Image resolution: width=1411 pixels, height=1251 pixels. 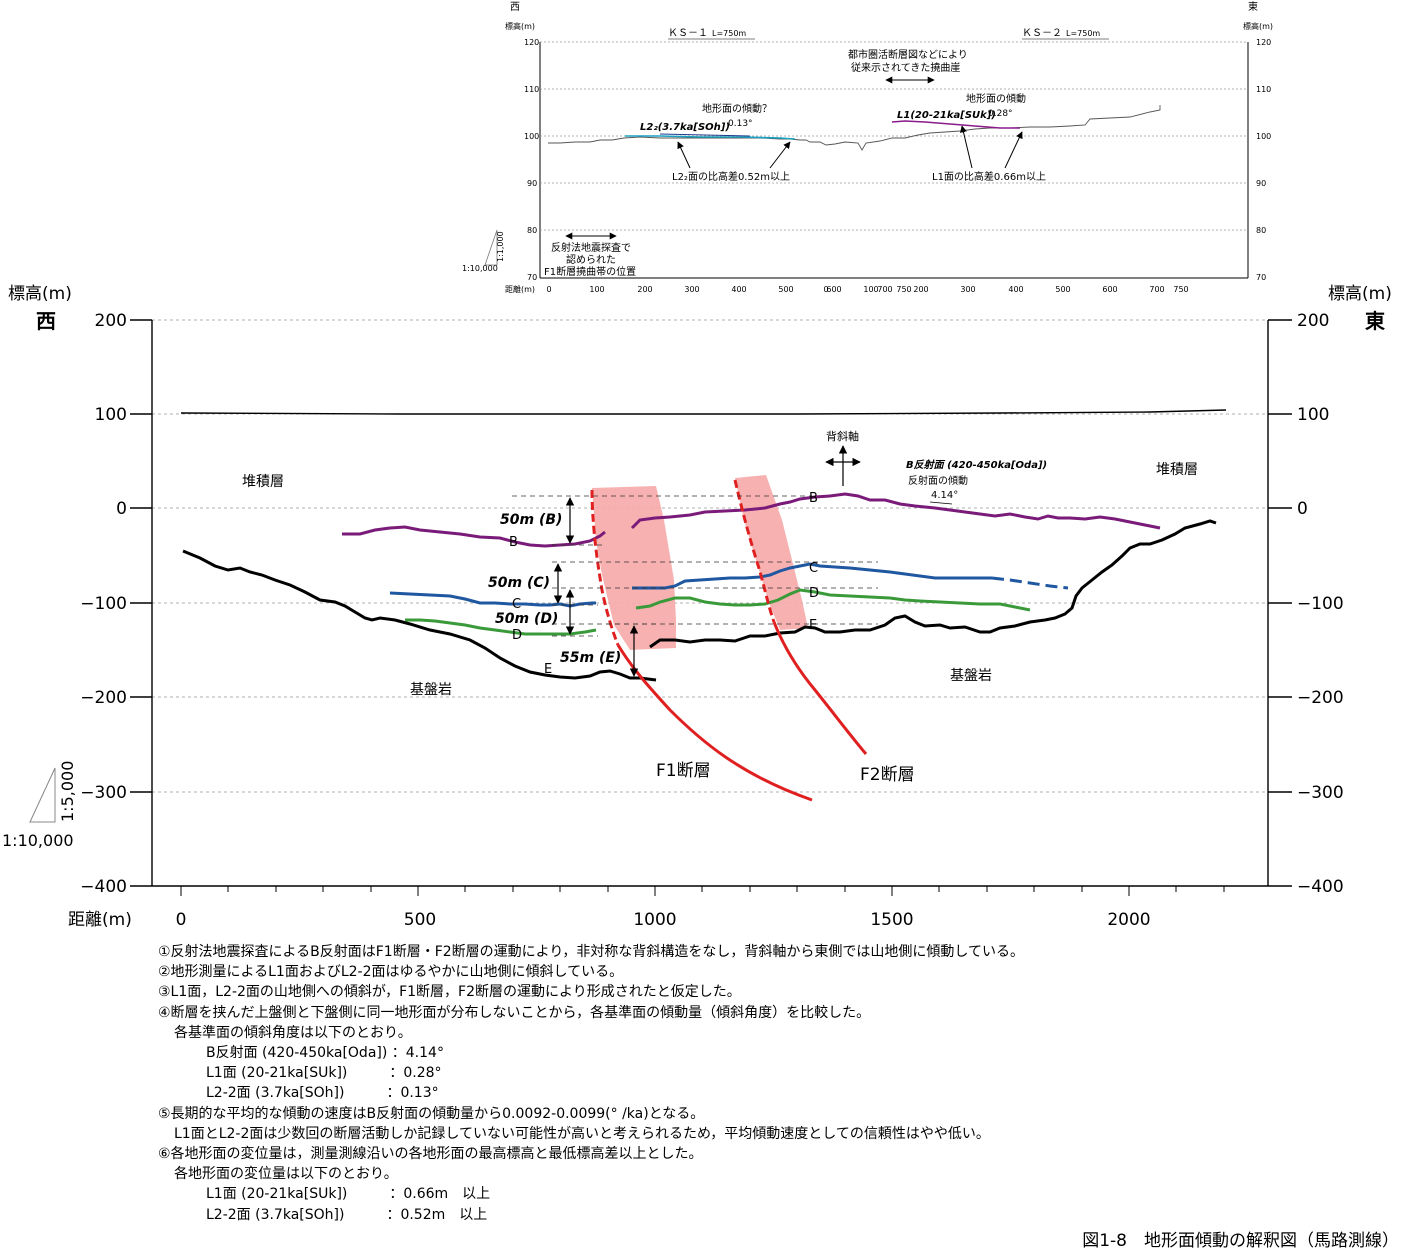 What do you see at coordinates (1302, 509) in the screenshot?
I see `main-ytick-r0: 0` at bounding box center [1302, 509].